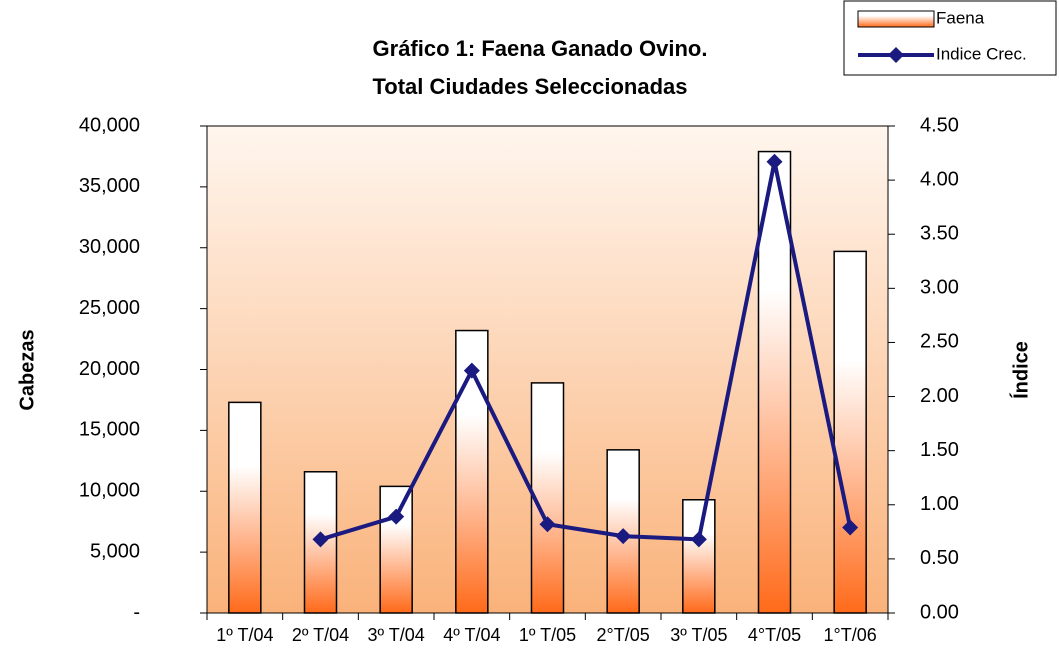 This screenshot has height=653, width=1059. Describe the element at coordinates (547, 635) in the screenshot. I see `x-tick-label: 1º T/05` at that location.